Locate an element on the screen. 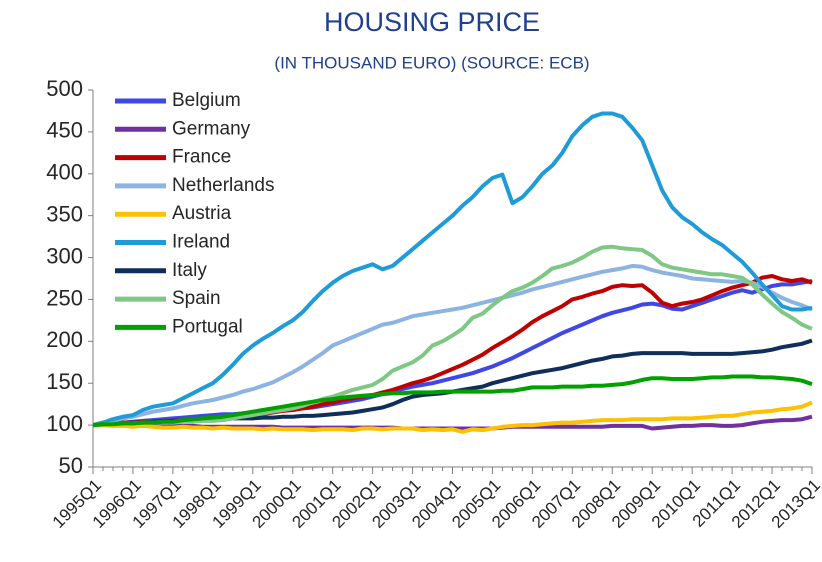 Image resolution: width=822 pixels, height=562 pixels. y-tick-label: 400 is located at coordinates (64, 172).